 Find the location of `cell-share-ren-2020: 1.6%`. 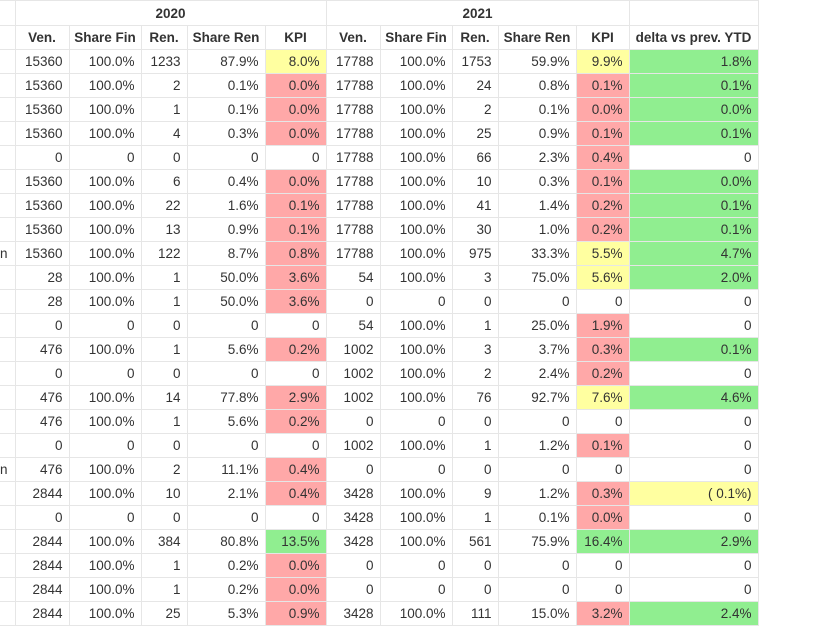

cell-share-ren-2020: 1.6% is located at coordinates (226, 205).